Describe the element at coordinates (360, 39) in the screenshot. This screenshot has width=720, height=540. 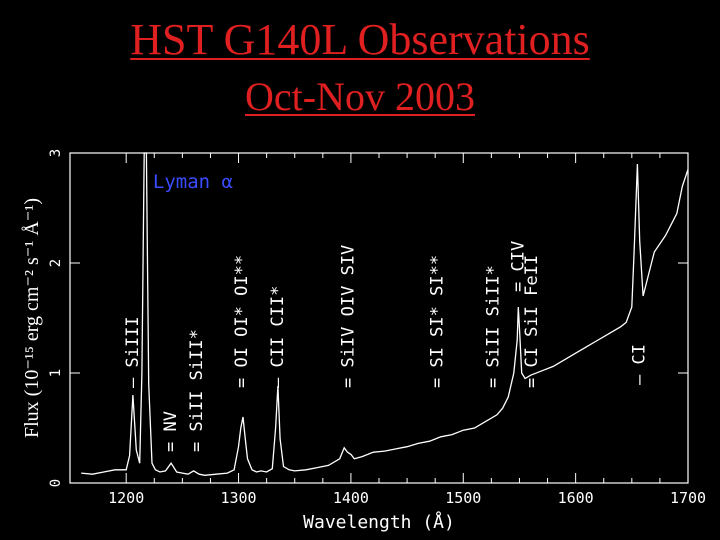
I see `slide-title: HST G140L Observations` at that location.